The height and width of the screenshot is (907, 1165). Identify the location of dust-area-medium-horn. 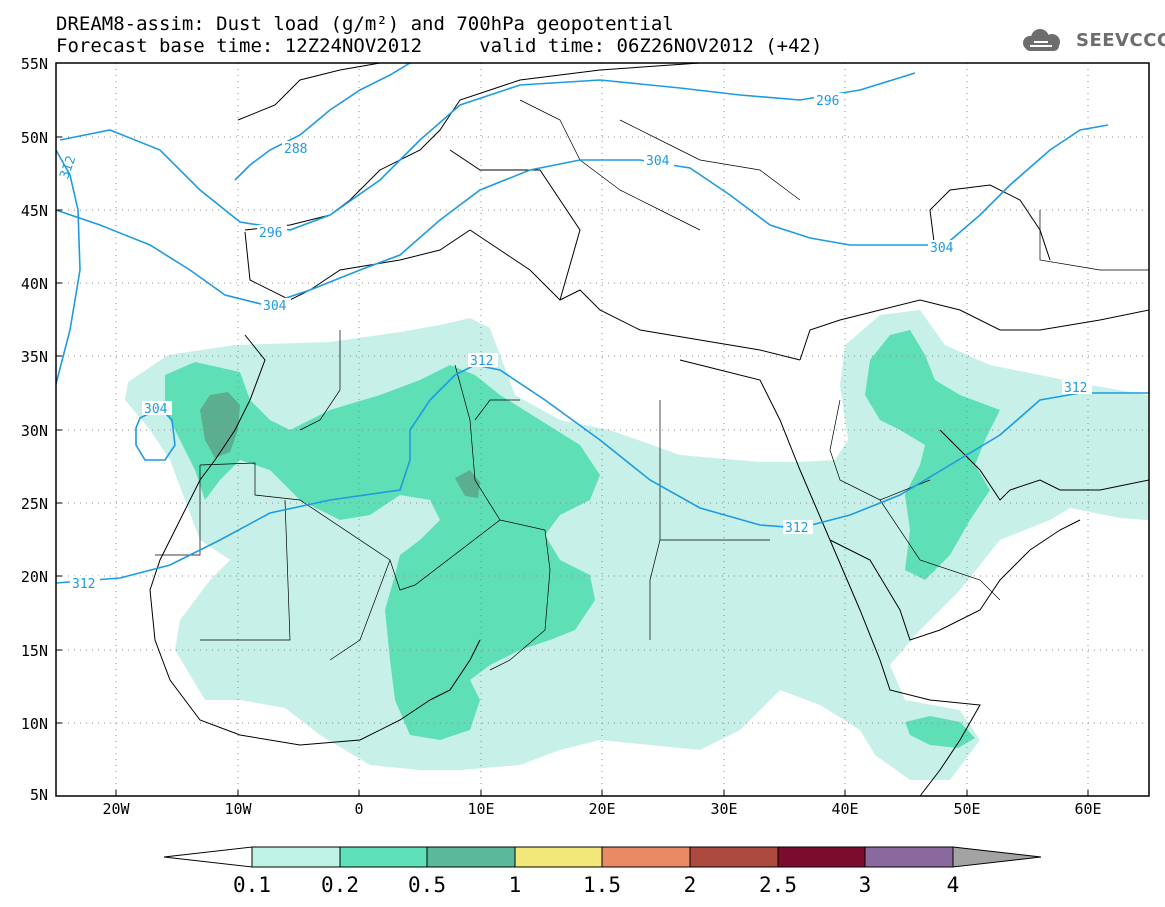
(940, 732).